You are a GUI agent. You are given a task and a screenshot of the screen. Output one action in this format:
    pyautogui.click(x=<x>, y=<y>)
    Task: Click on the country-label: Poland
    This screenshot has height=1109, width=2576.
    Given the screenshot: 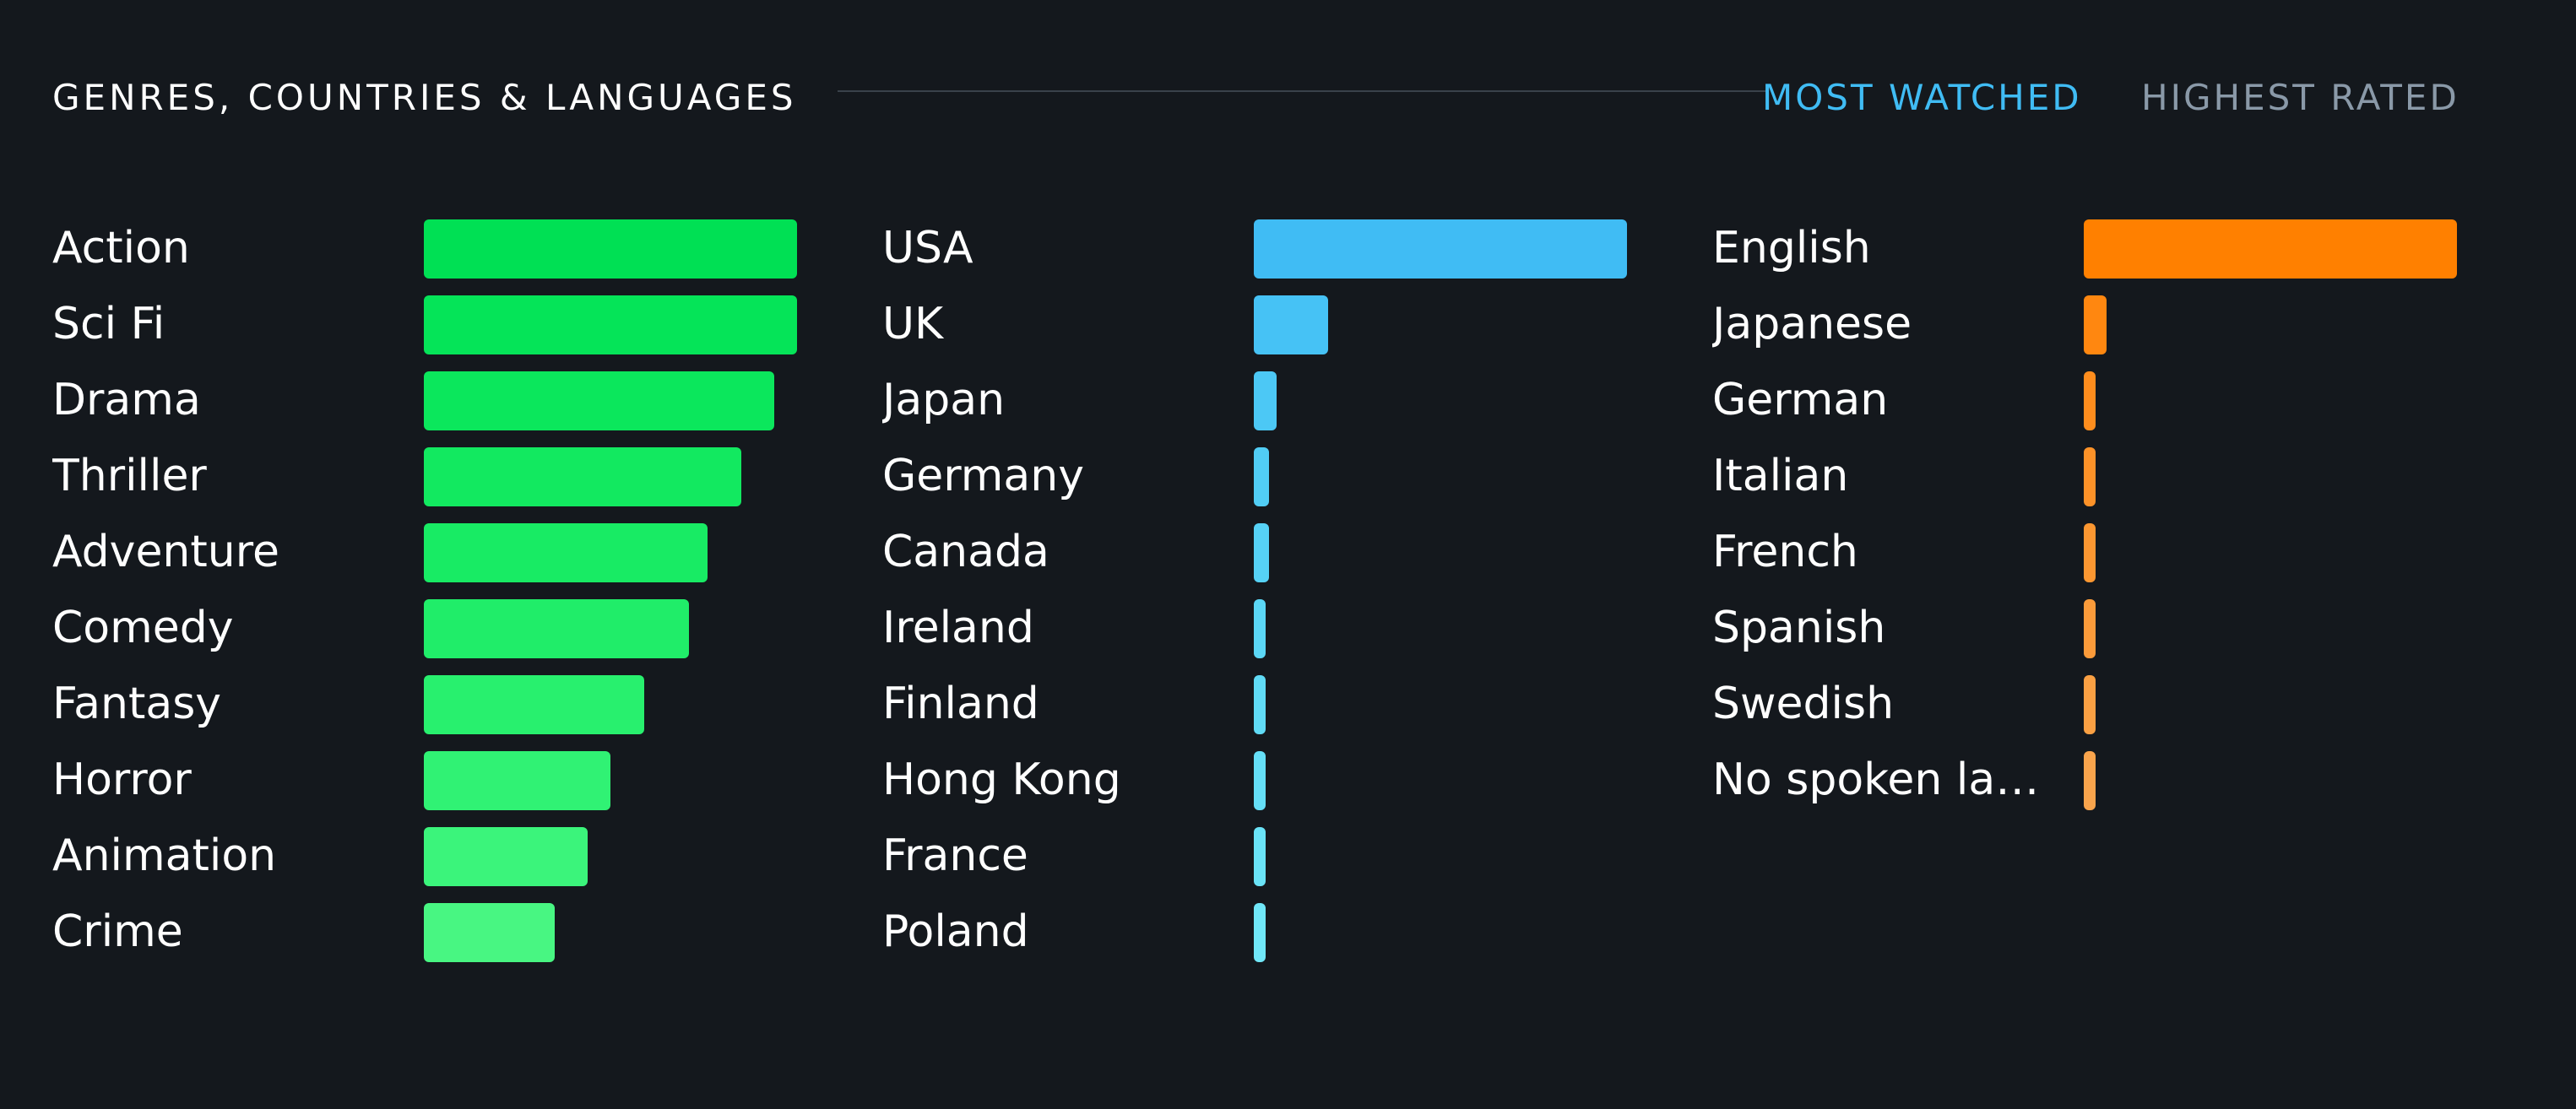 What is the action you would take?
    pyautogui.click(x=956, y=931)
    